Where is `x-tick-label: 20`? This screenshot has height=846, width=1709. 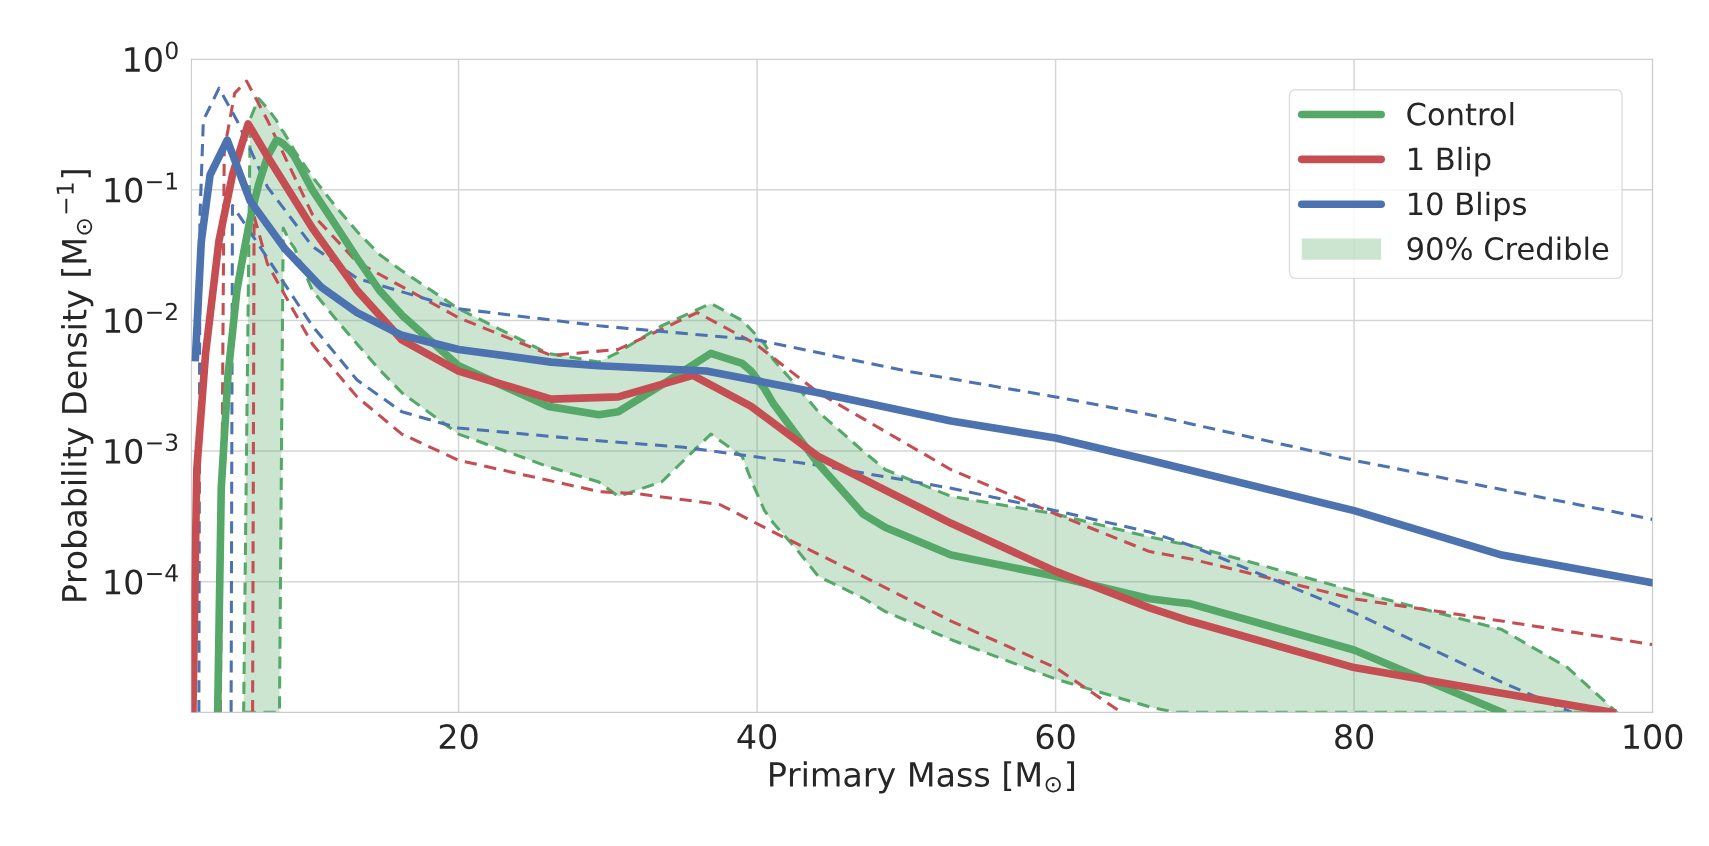
x-tick-label: 20 is located at coordinates (458, 737).